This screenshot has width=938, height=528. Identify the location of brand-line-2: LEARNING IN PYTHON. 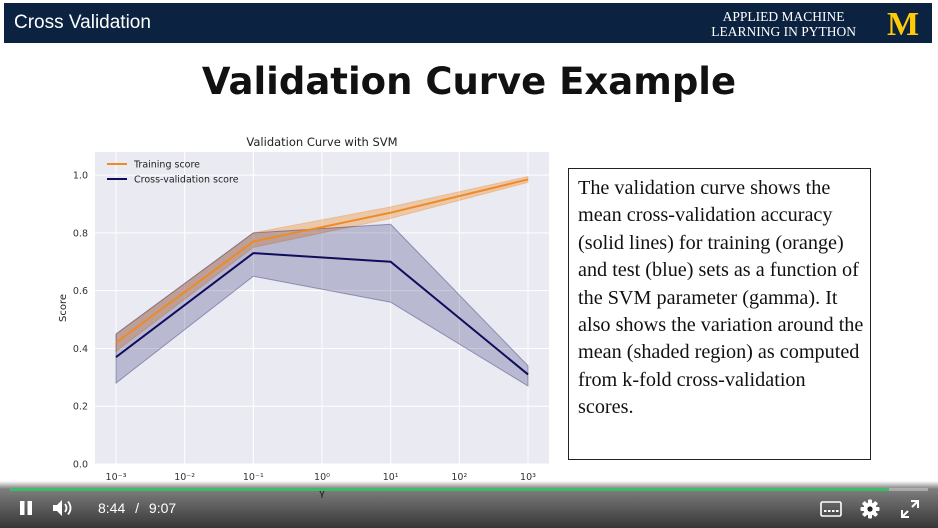
(783, 31).